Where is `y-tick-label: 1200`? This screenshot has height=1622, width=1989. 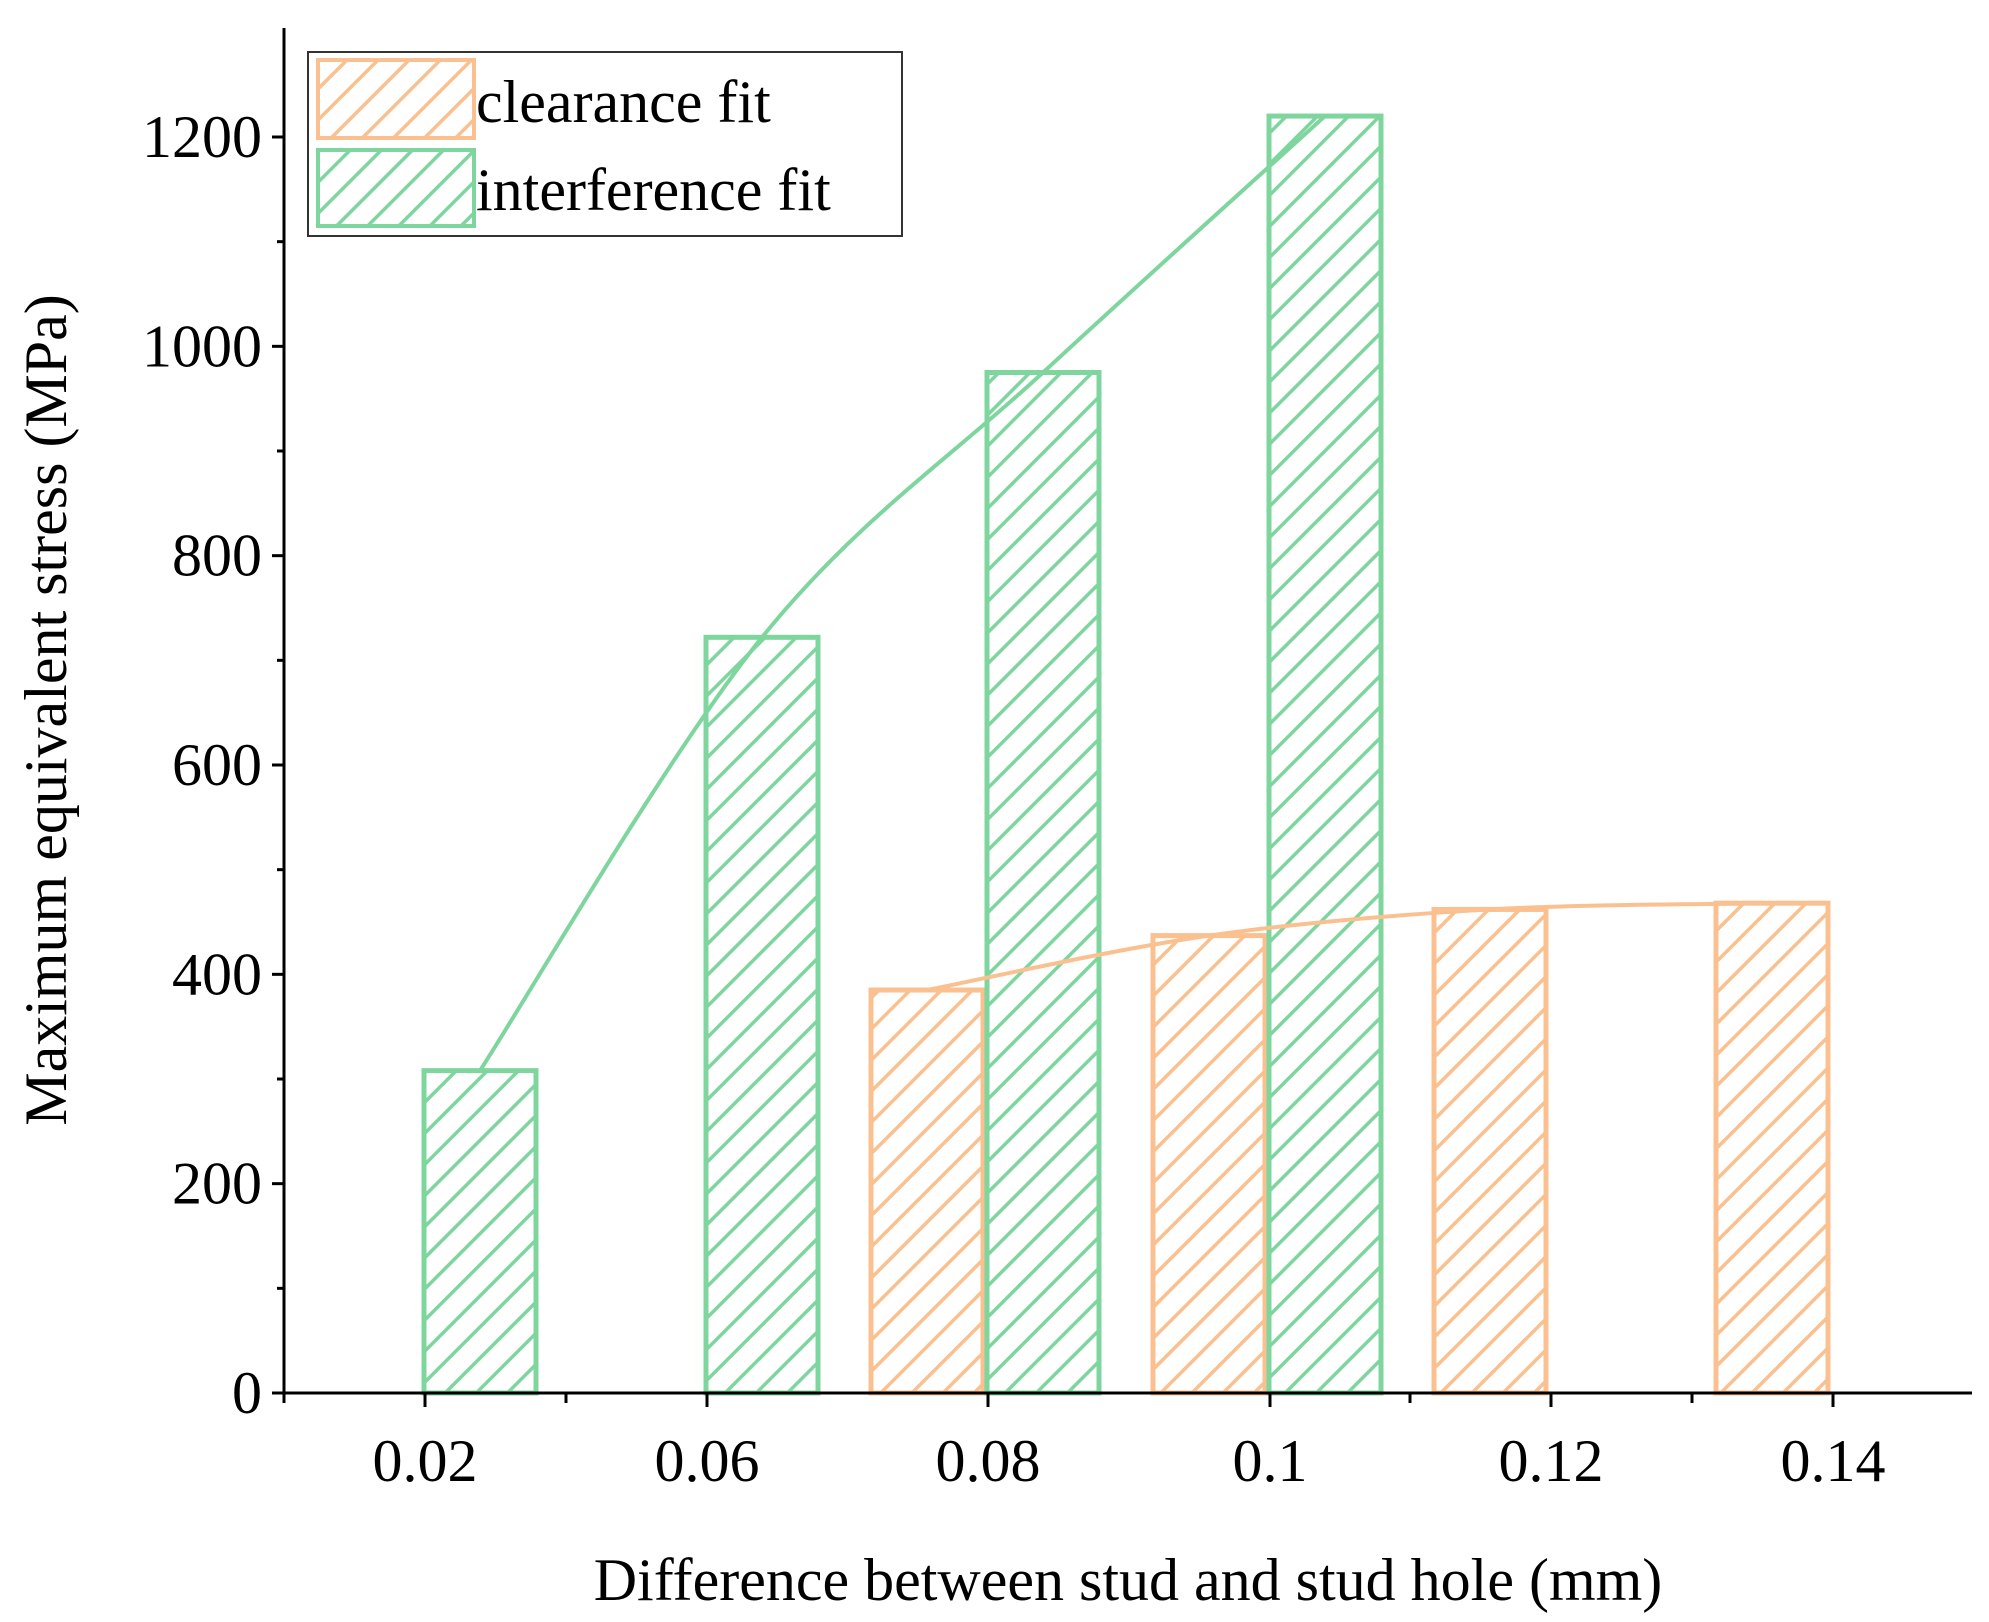 y-tick-label: 1200 is located at coordinates (202, 137).